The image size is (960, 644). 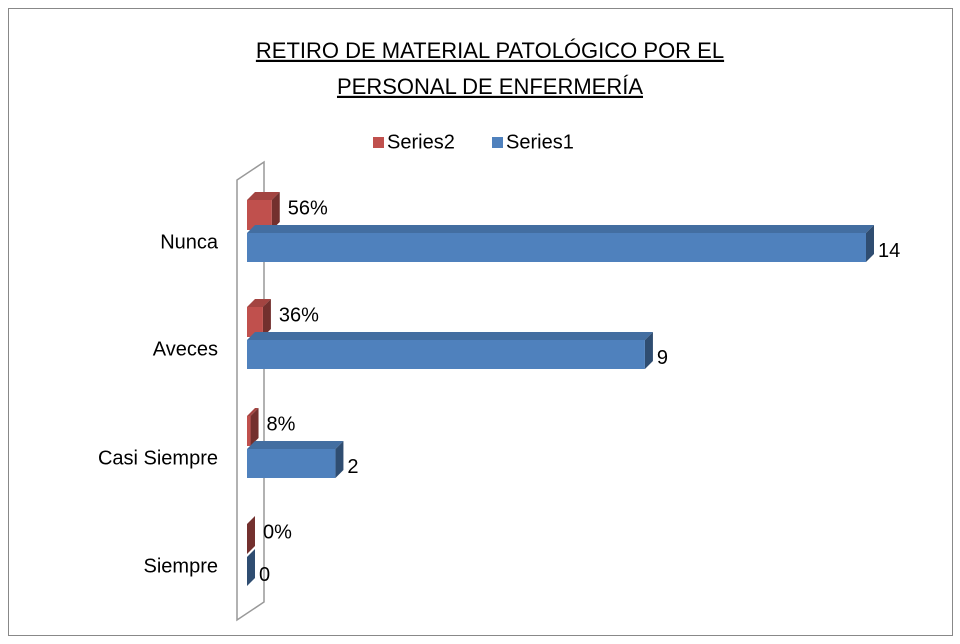 What do you see at coordinates (490, 50) in the screenshot?
I see `chart-title: RETIRO DE MATERIAL PATOLÓGICO POR EL` at bounding box center [490, 50].